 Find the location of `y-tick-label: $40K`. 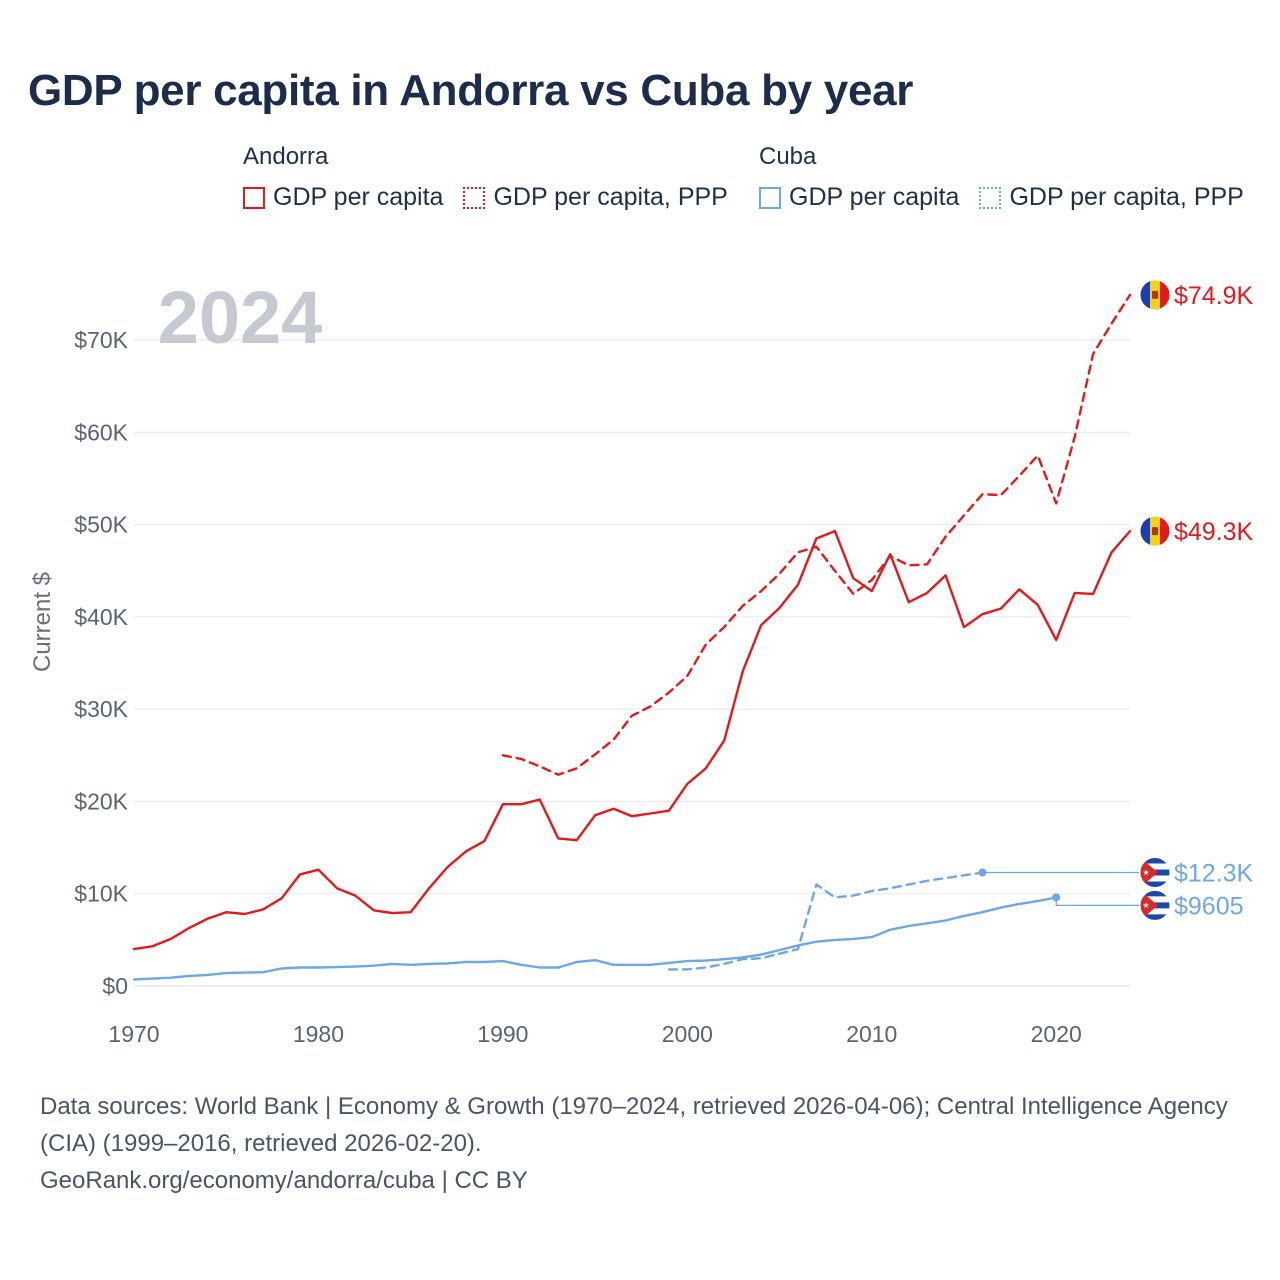

y-tick-label: $40K is located at coordinates (101, 617).